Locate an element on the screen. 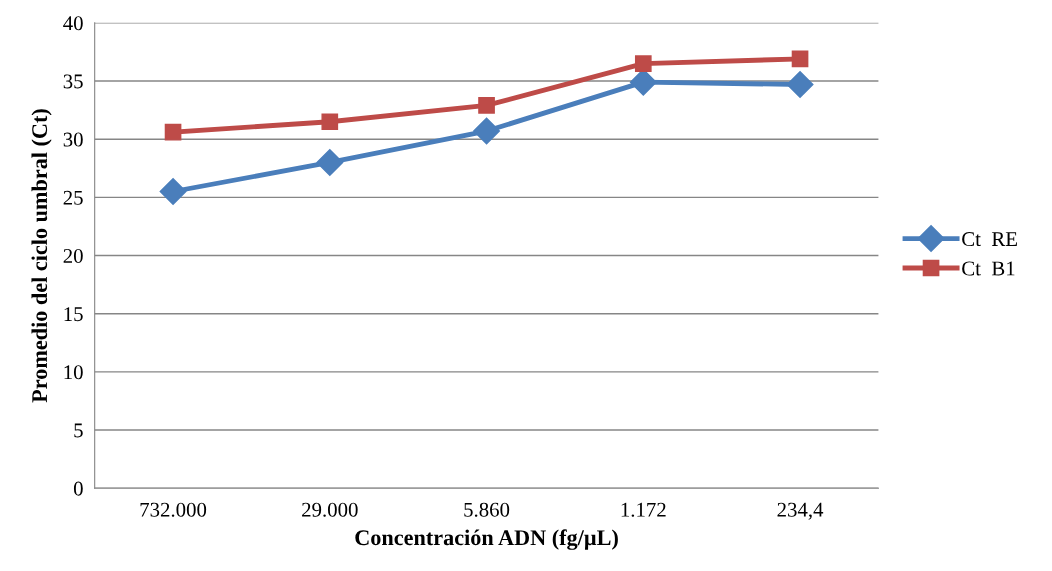  y-tick-label: 40 is located at coordinates (73, 23).